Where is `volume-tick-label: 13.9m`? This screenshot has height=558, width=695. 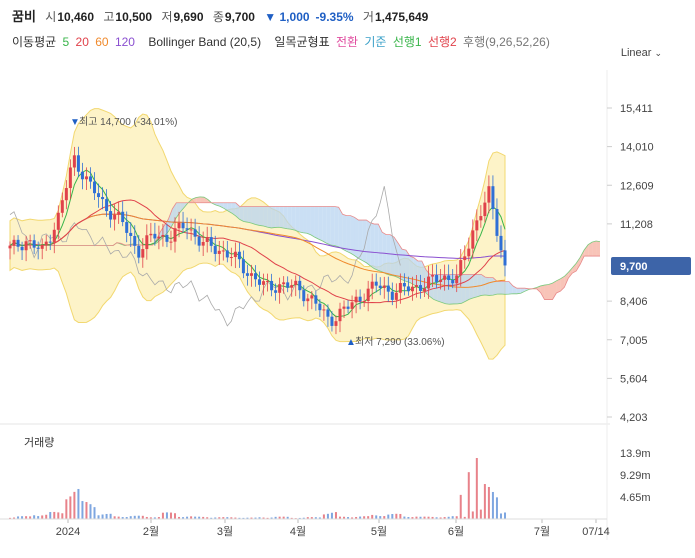 volume-tick-label: 13.9m is located at coordinates (635, 454).